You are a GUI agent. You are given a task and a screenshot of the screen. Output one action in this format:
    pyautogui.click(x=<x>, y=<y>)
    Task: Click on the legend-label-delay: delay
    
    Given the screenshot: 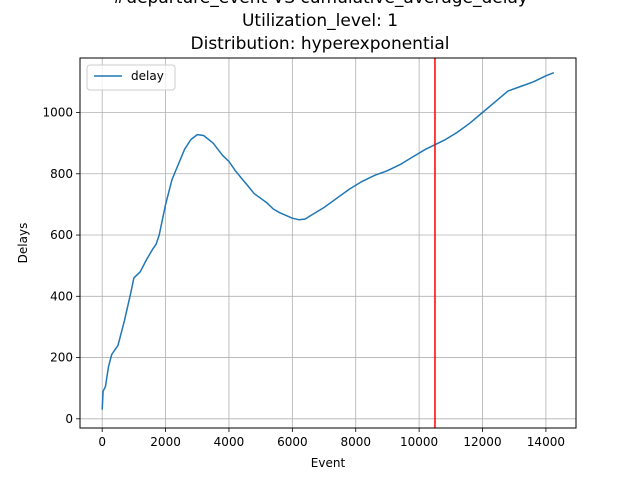 What is the action you would take?
    pyautogui.click(x=147, y=76)
    